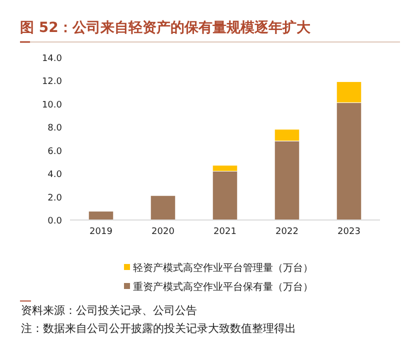 Image resolution: width=415 pixels, height=349 pixels. Describe the element at coordinates (109, 310) in the screenshot. I see `annotation: 资料来源：公司投关记录、公司公告` at that location.